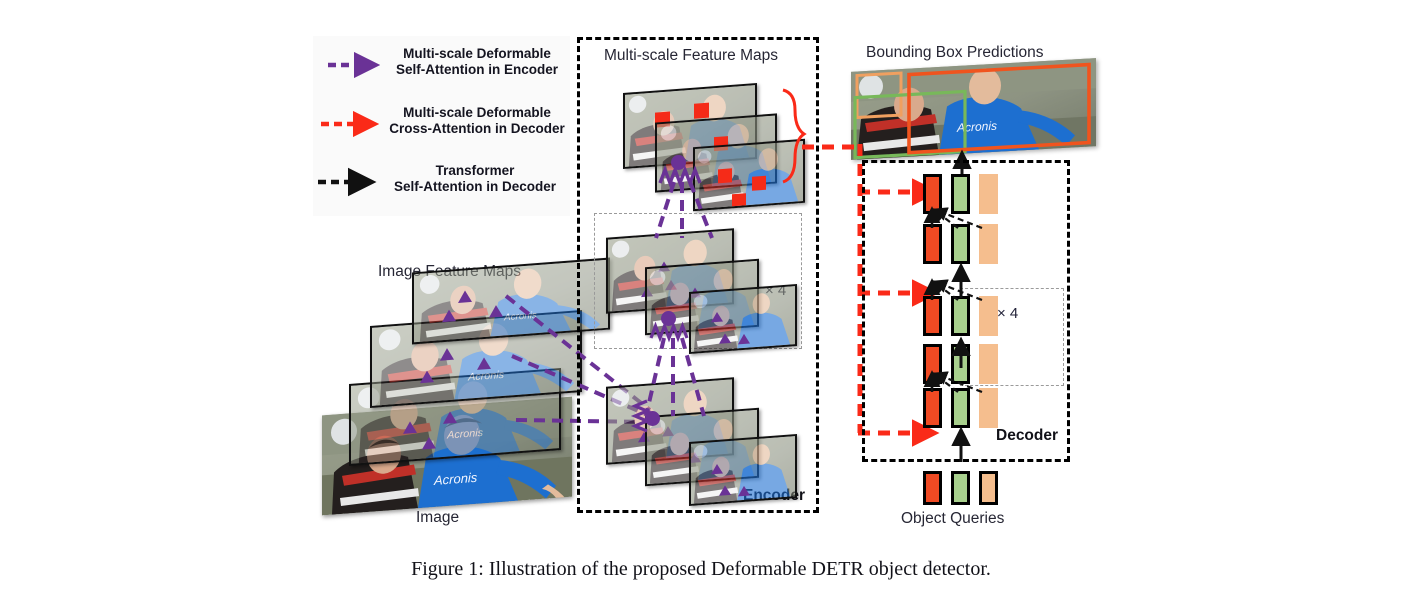 The image size is (1402, 599). I want to click on multiscale-map-front, so click(749, 175).